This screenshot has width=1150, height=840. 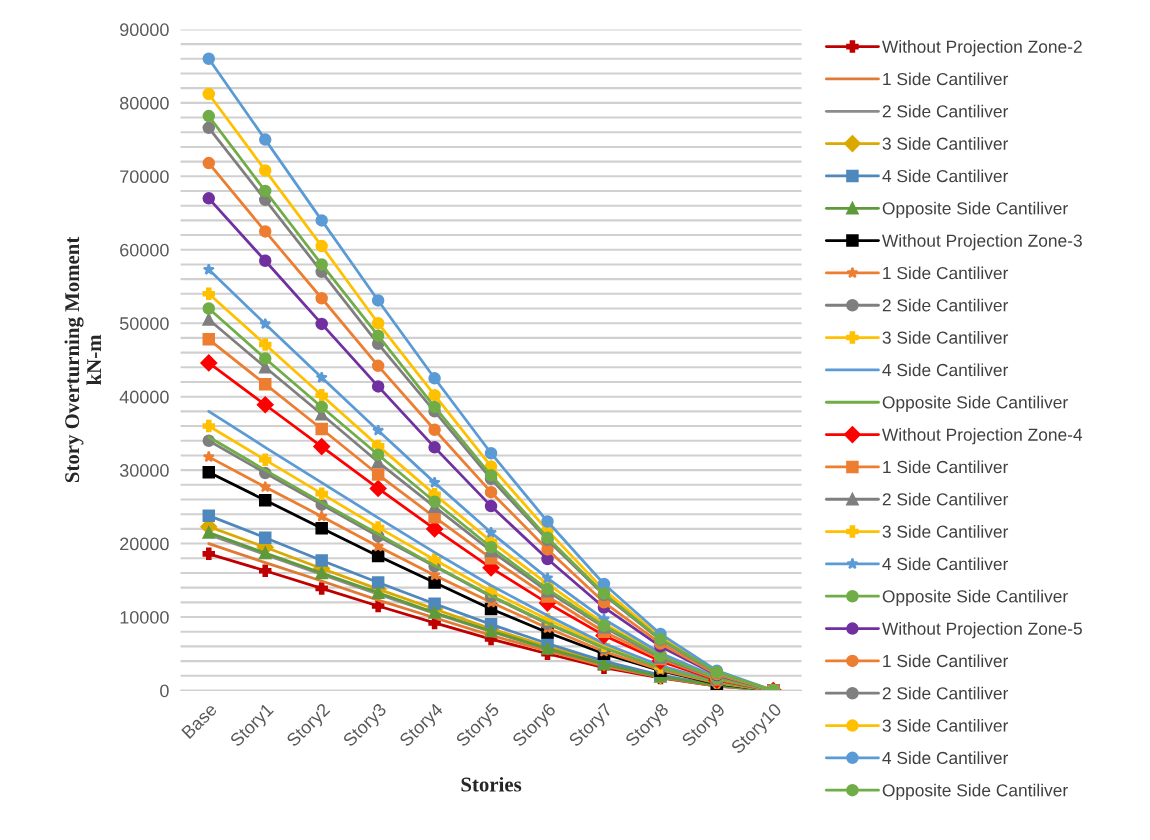 What do you see at coordinates (82, 359) in the screenshot?
I see `y-axis-title: Story Overturning Moment kN-m` at bounding box center [82, 359].